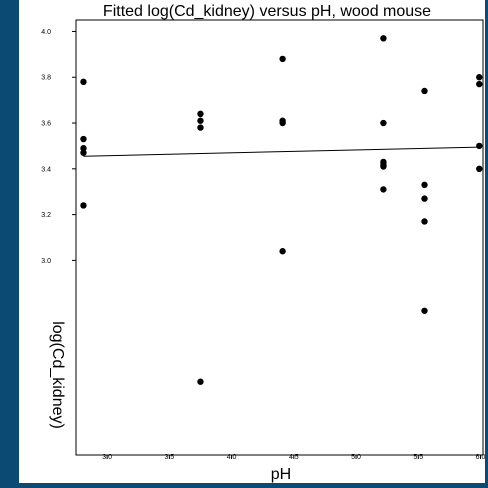 This screenshot has height=488, width=488. I want to click on y-tick-label: 4.0, so click(46, 32).